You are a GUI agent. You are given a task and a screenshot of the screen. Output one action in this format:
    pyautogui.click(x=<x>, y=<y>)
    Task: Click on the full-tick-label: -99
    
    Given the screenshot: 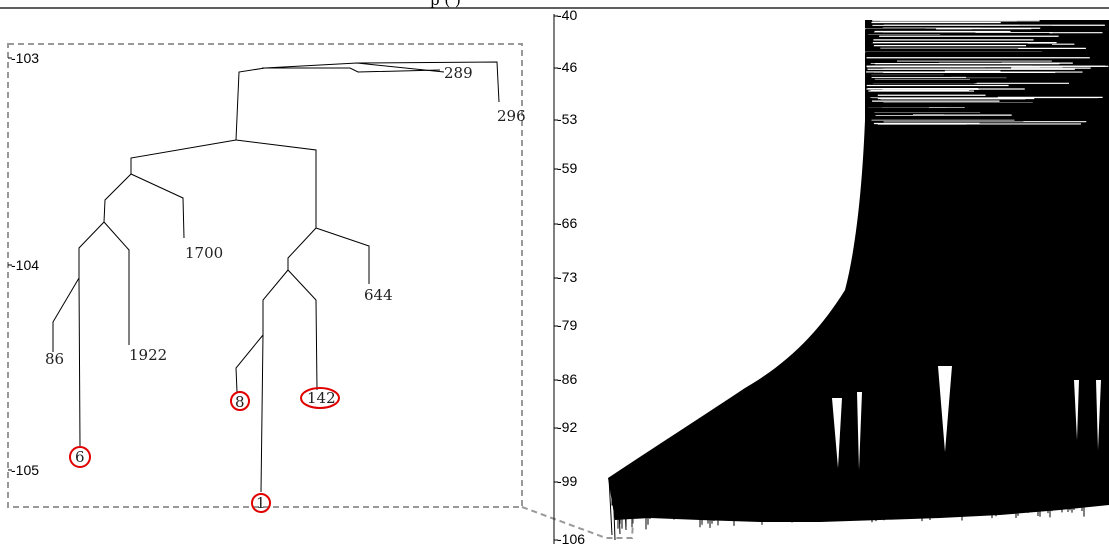 What is the action you would take?
    pyautogui.click(x=567, y=481)
    